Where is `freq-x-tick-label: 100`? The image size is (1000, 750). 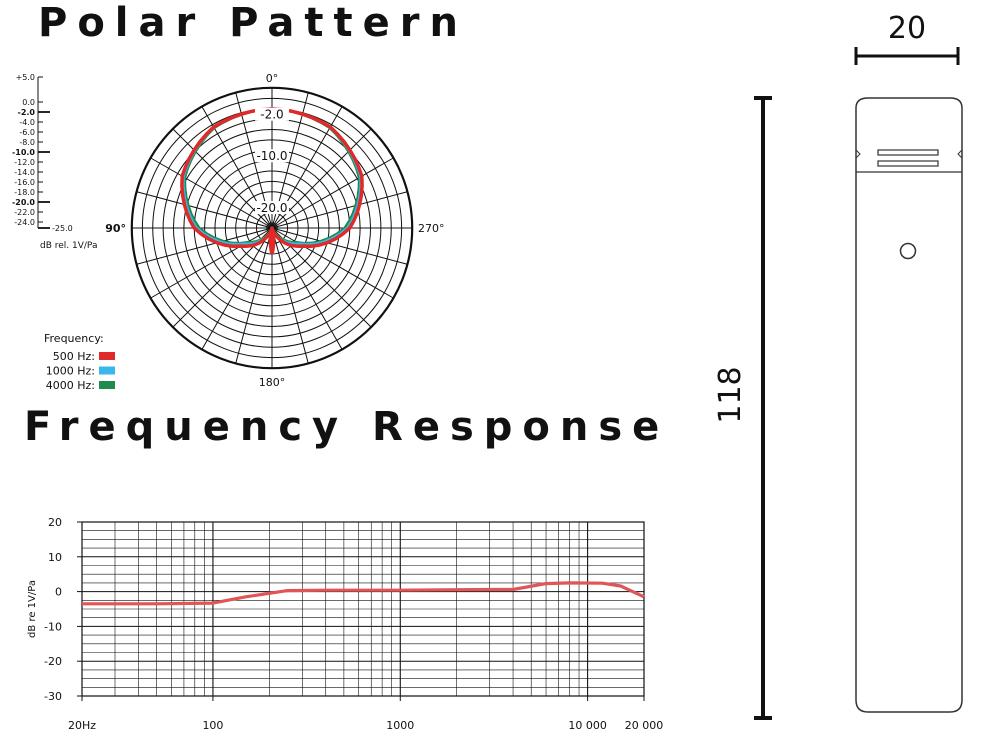
freq-x-tick-label: 100 is located at coordinates (212, 725).